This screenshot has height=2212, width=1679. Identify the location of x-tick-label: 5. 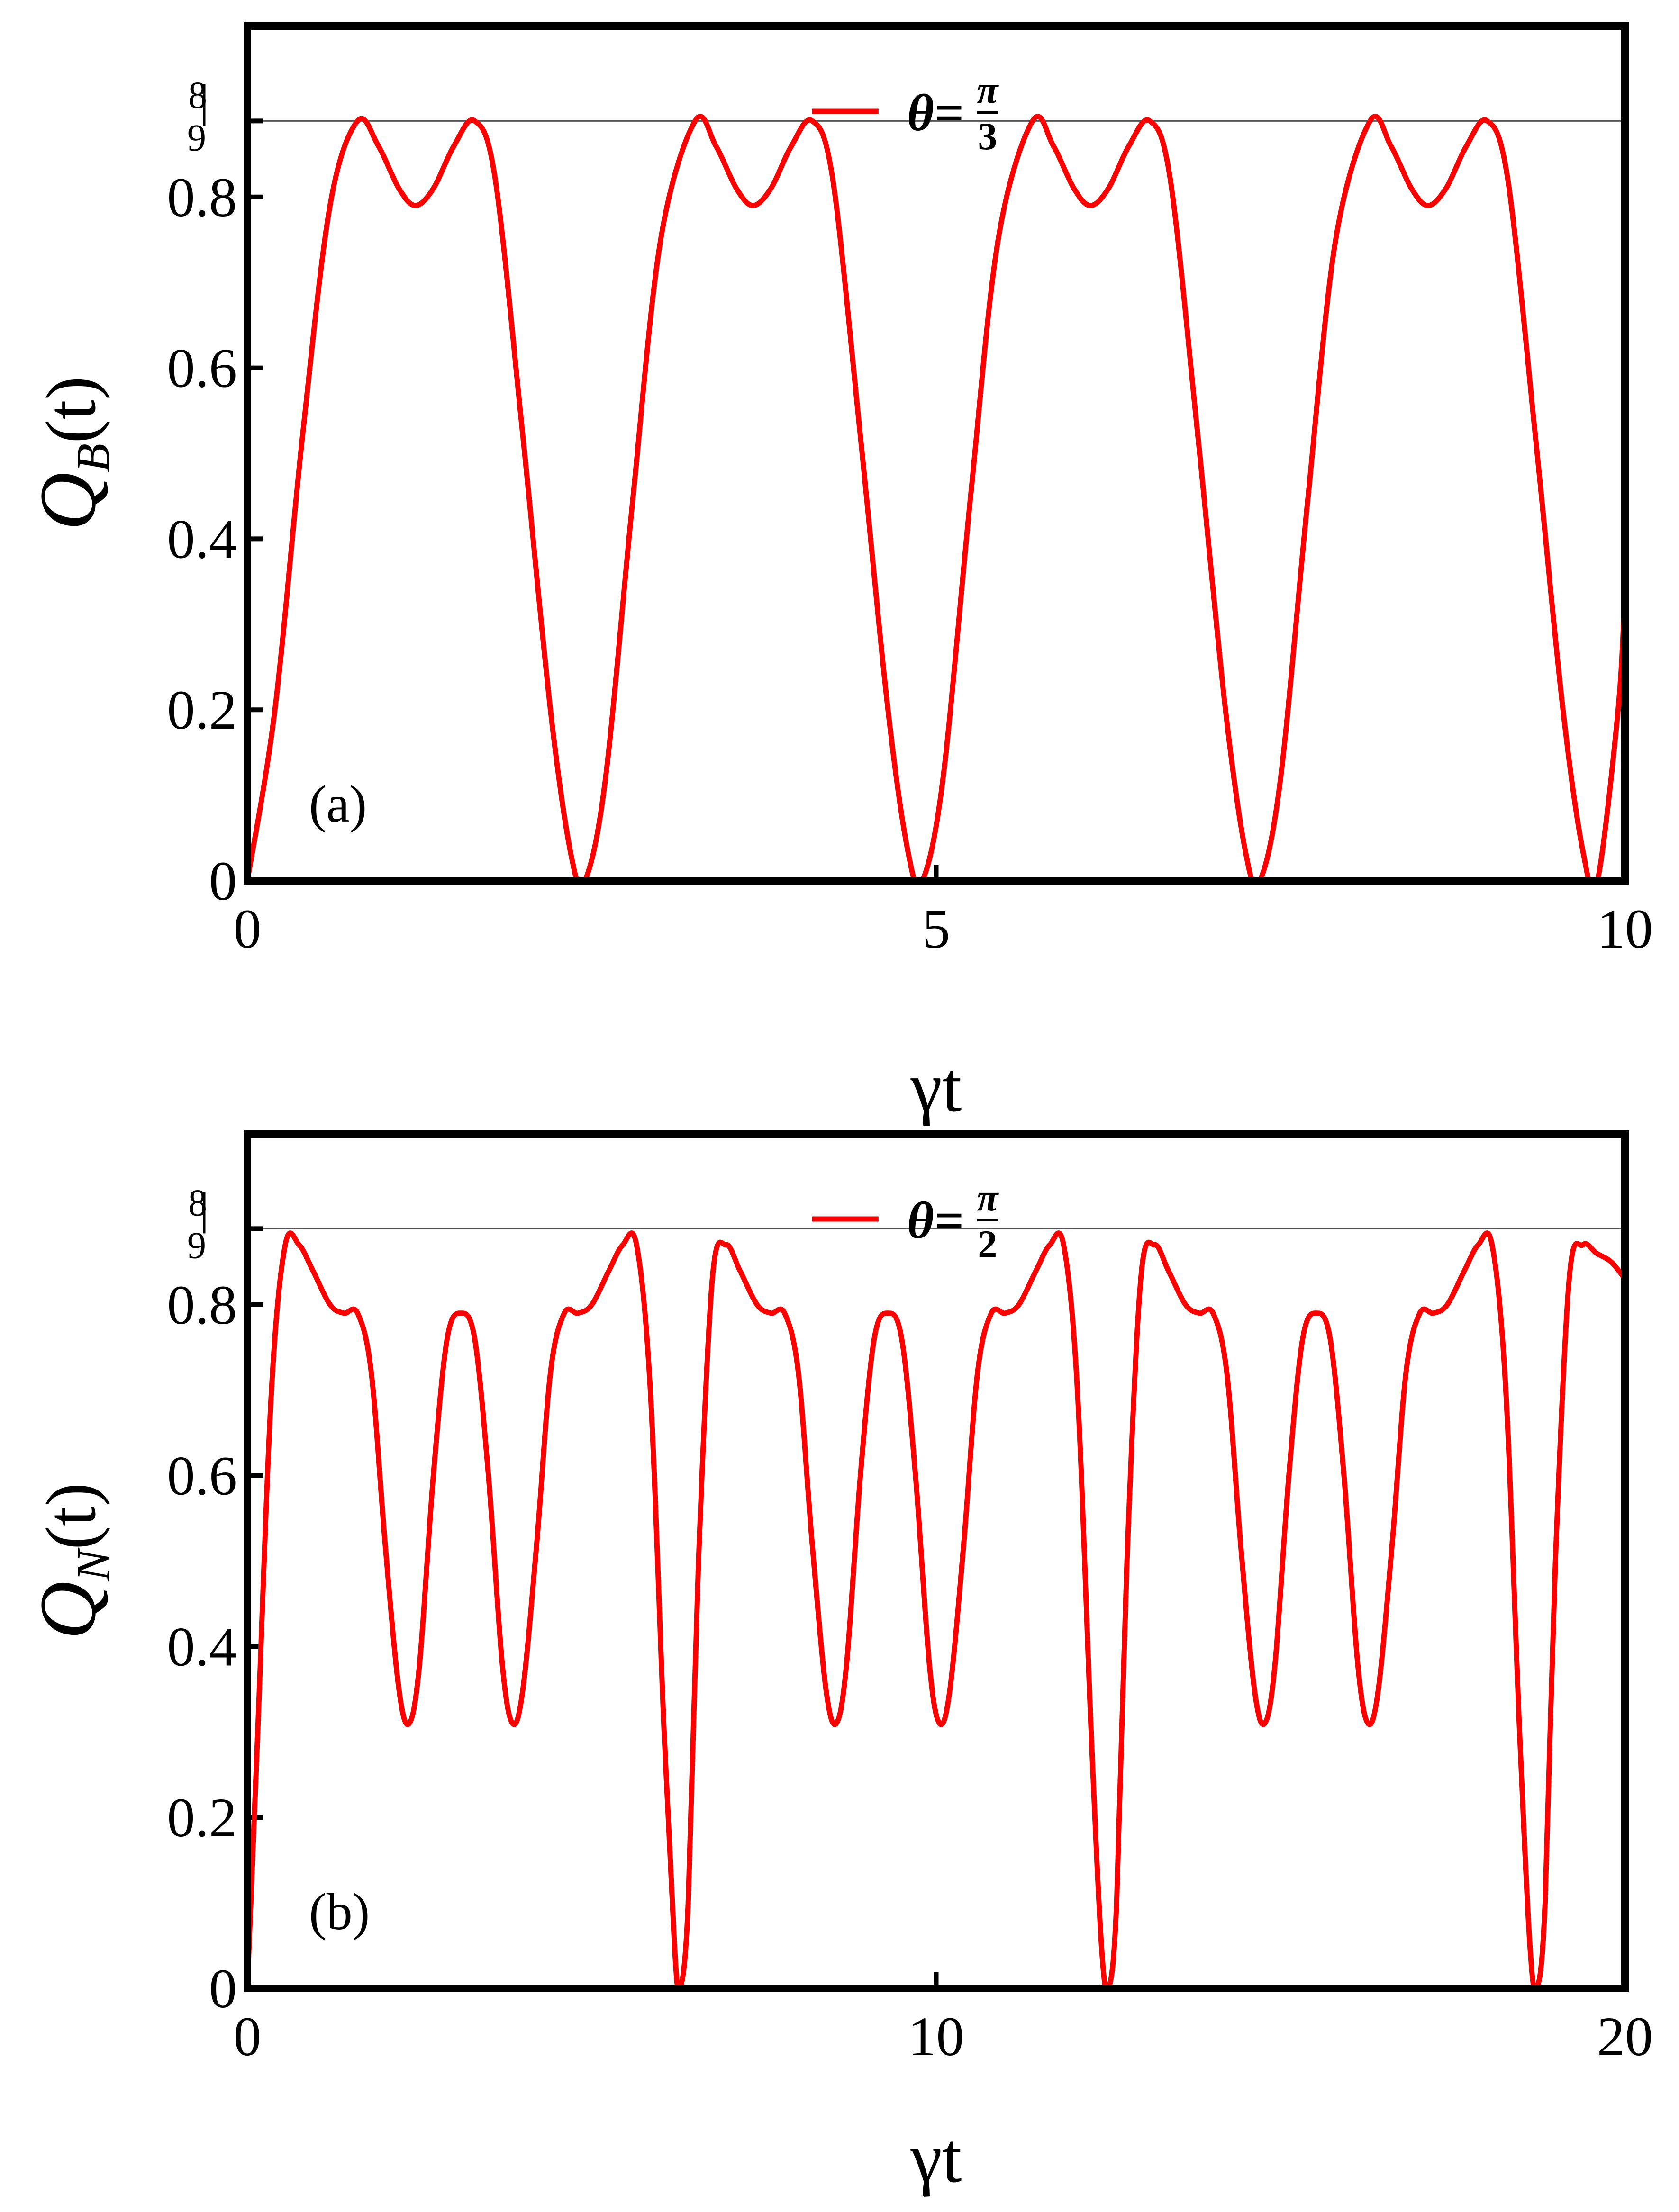
(936, 929).